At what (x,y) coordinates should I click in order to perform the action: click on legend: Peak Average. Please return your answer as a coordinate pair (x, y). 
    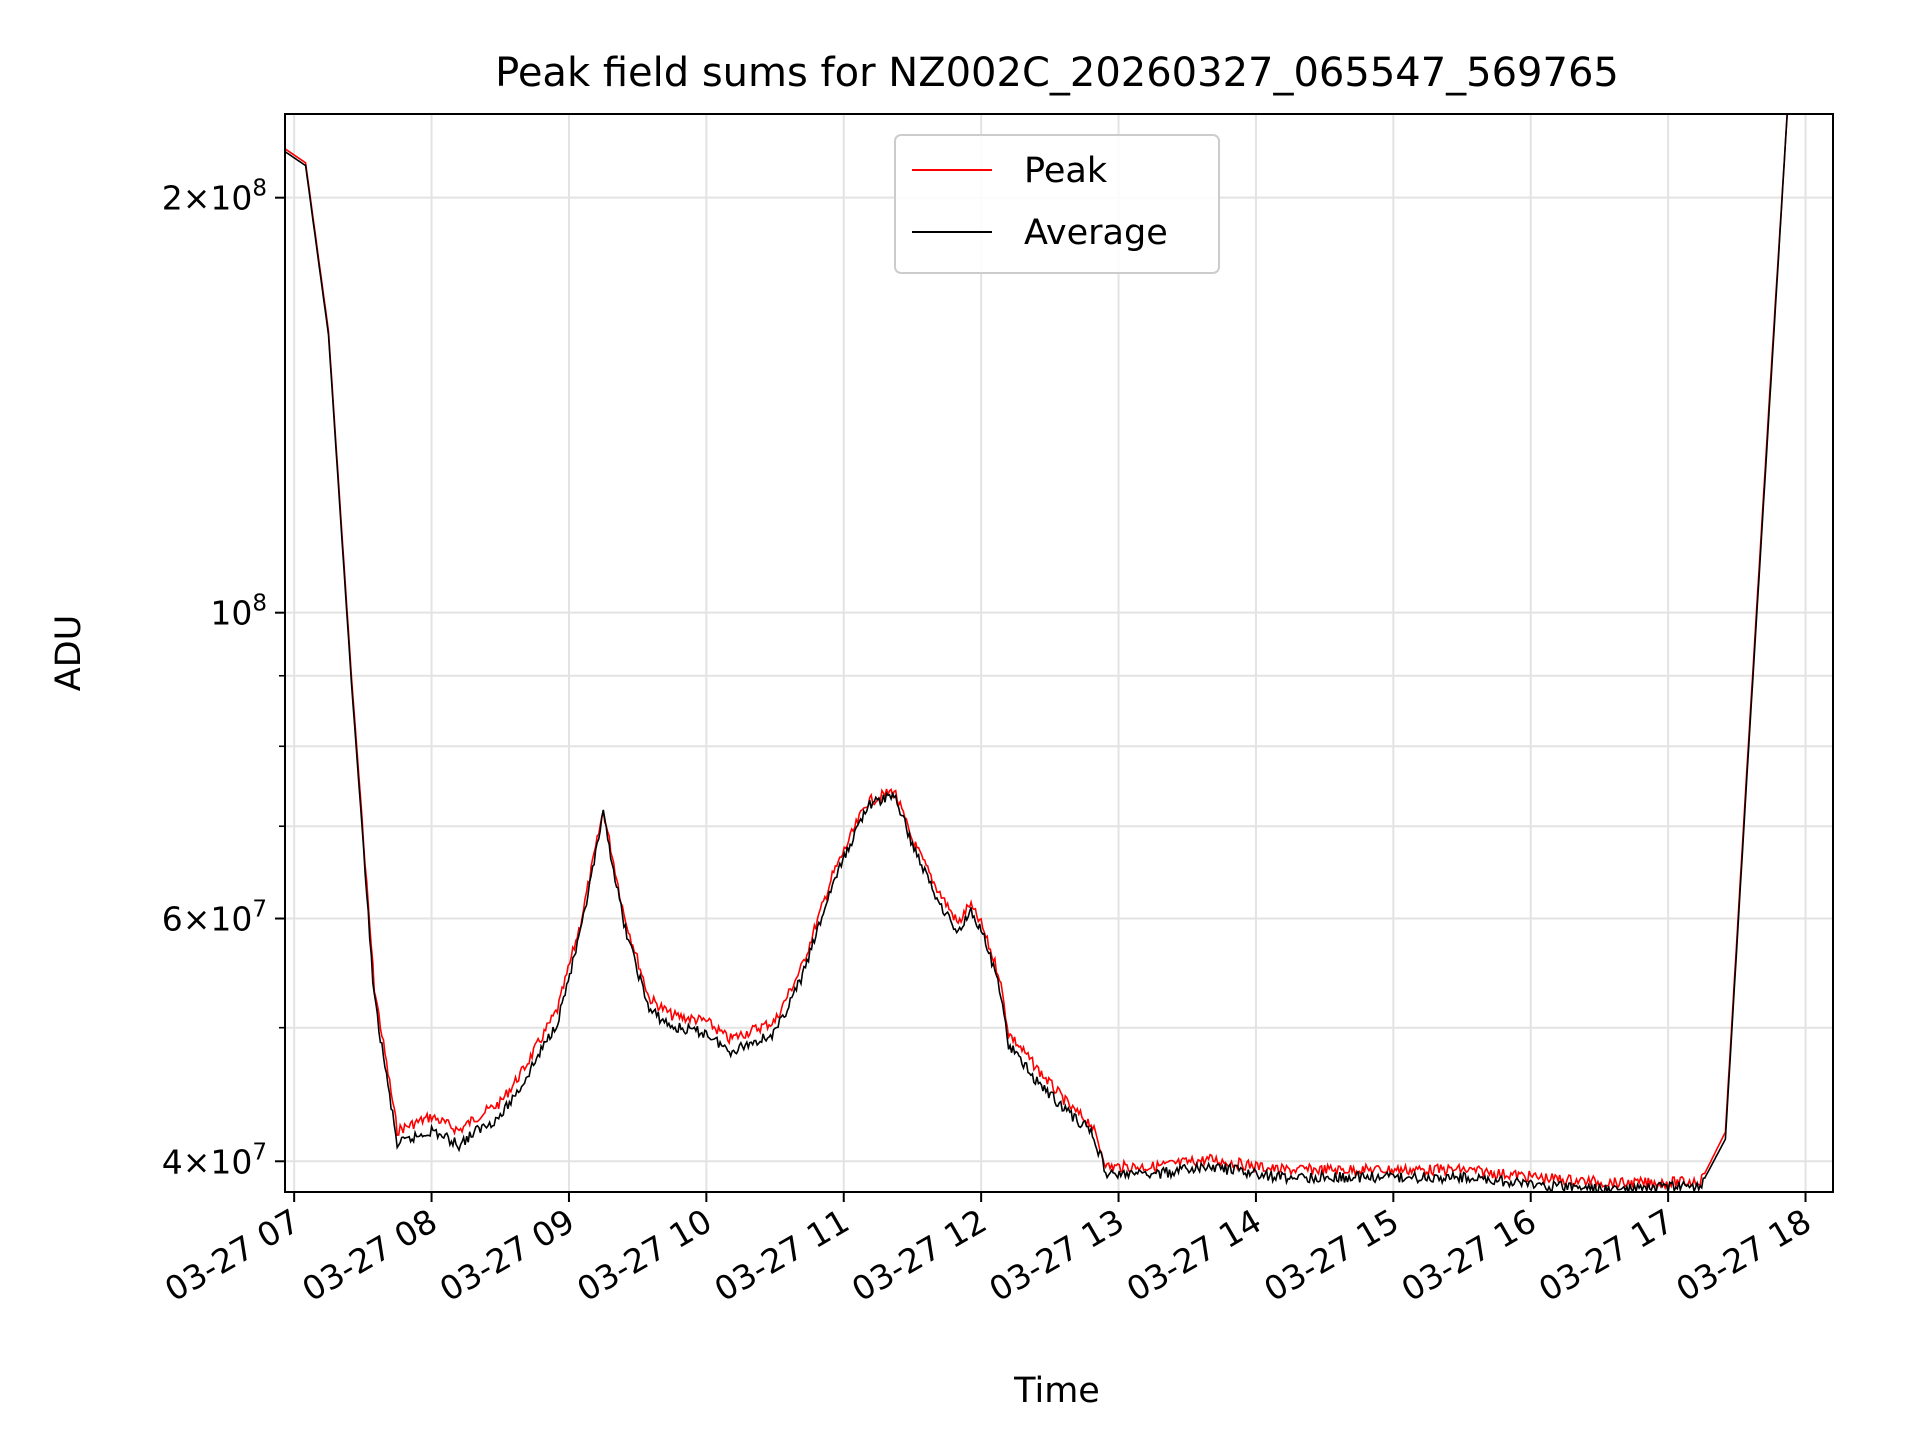
    Looking at the image, I should click on (1057, 204).